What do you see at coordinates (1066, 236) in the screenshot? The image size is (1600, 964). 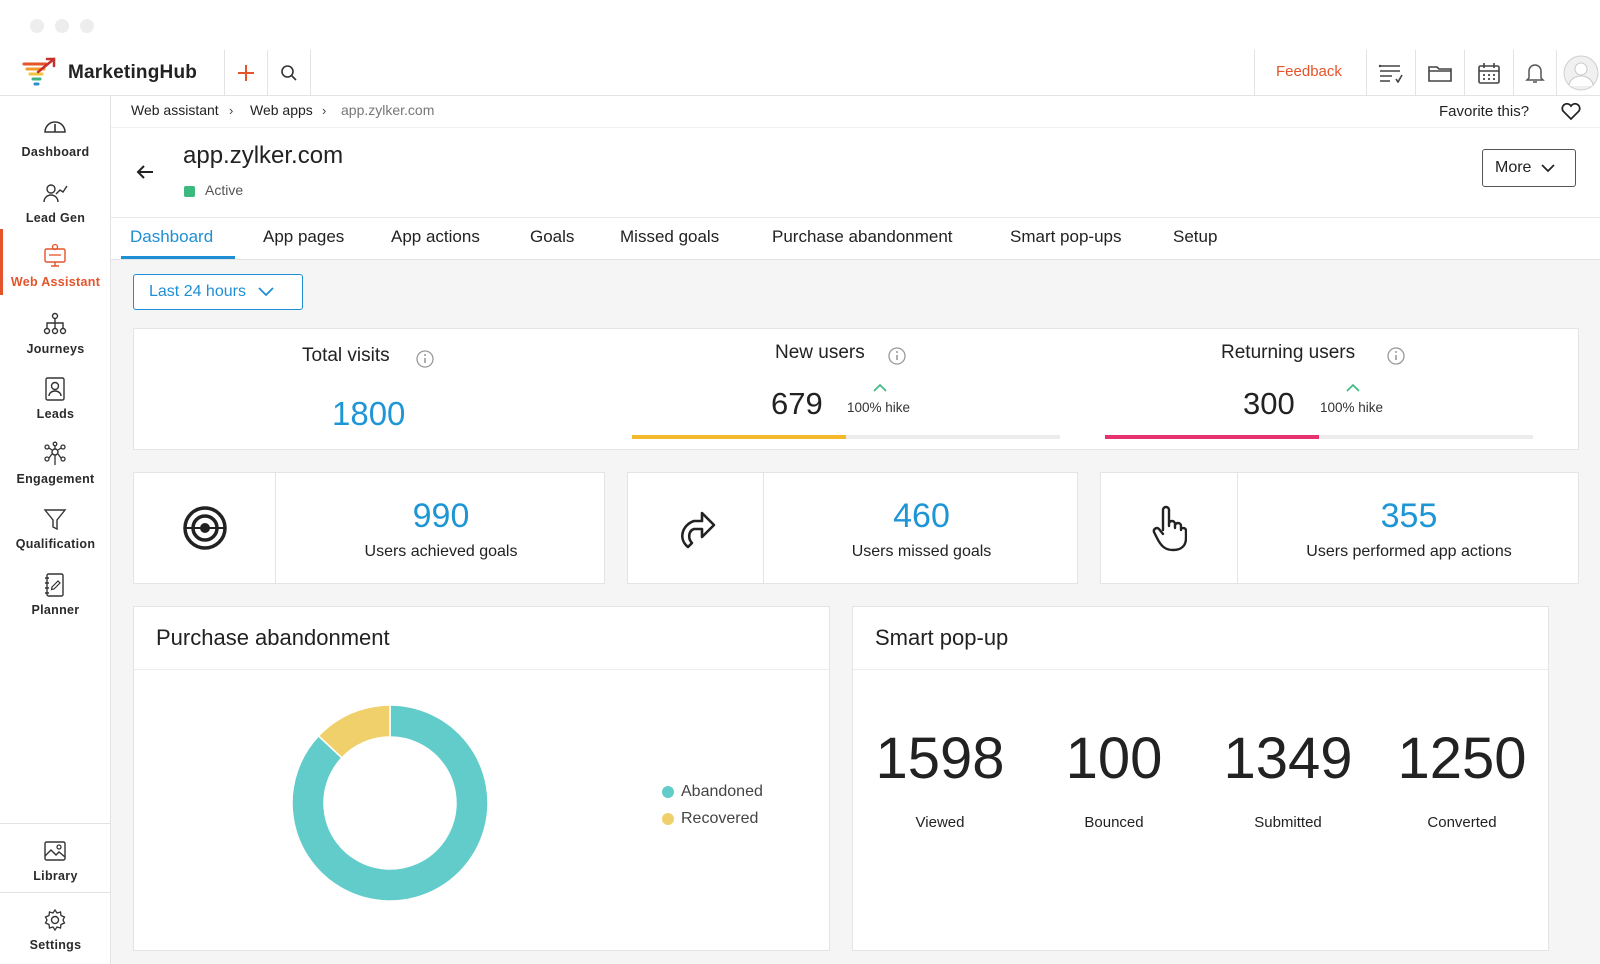 I see `tab-smart-pop-ups: Smart pop-ups` at bounding box center [1066, 236].